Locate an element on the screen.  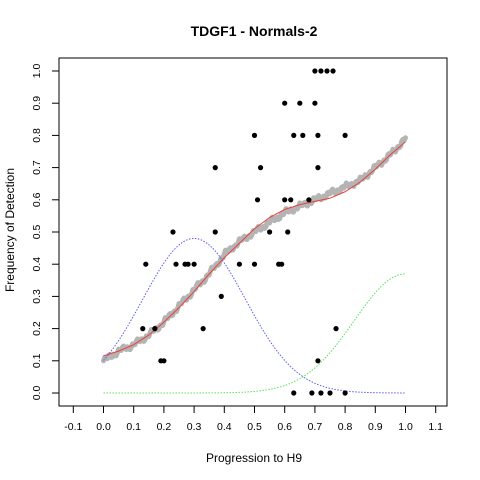
y-tick-label: 0.9 is located at coordinates (37, 103).